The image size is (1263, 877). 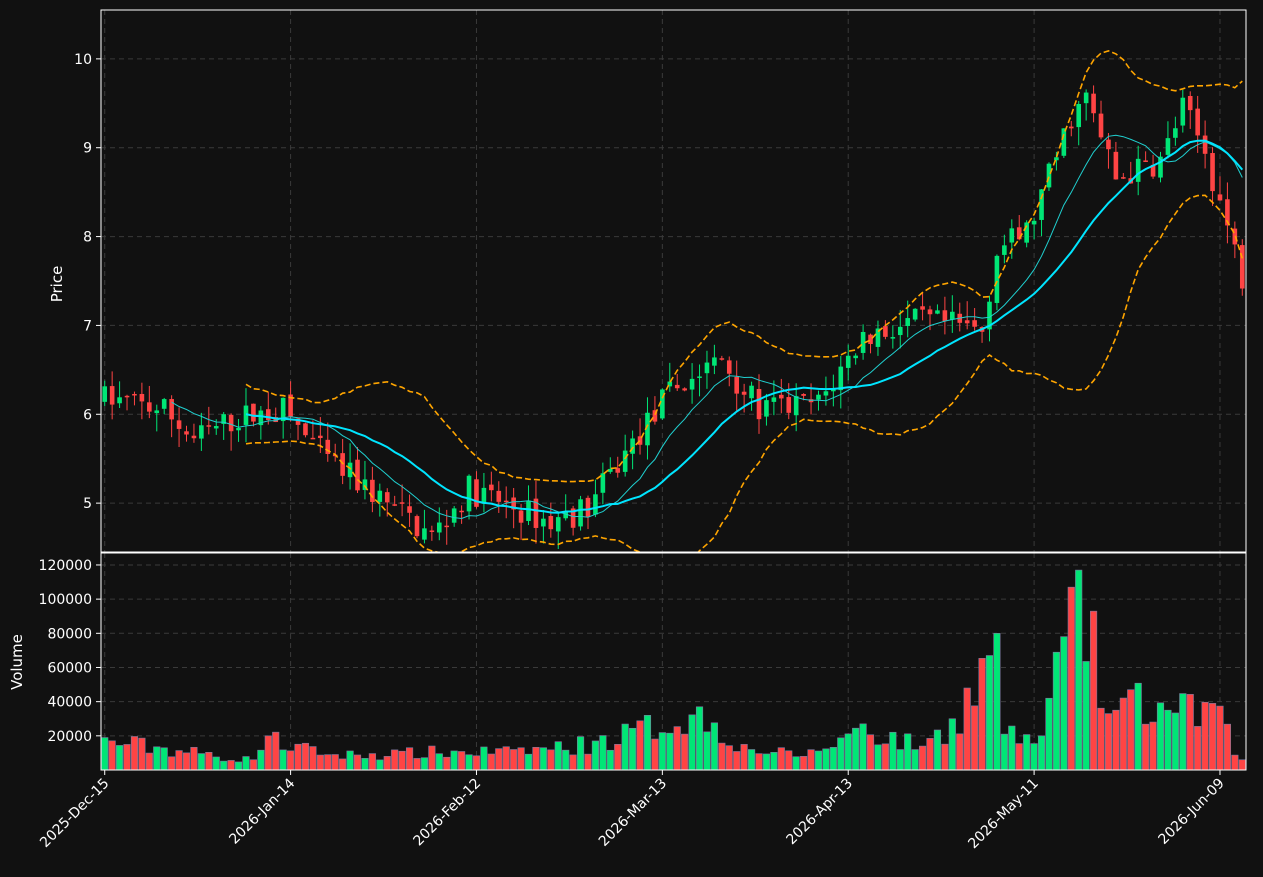 What do you see at coordinates (69, 703) in the screenshot?
I see `volume-tick-label: 40000` at bounding box center [69, 703].